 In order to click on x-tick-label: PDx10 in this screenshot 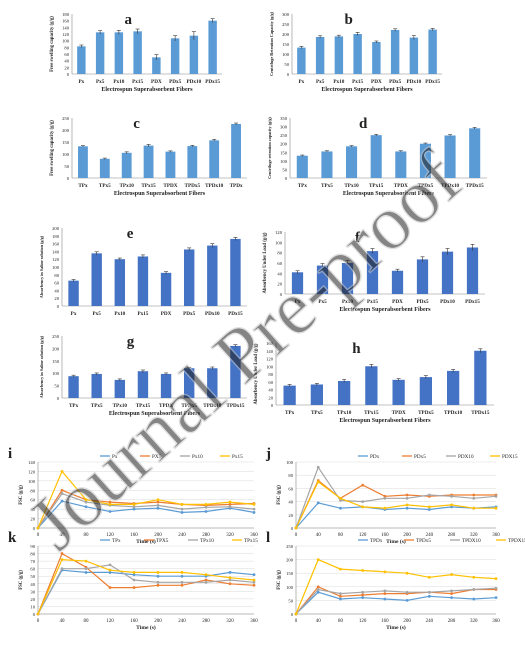, I will do `click(414, 82)`.